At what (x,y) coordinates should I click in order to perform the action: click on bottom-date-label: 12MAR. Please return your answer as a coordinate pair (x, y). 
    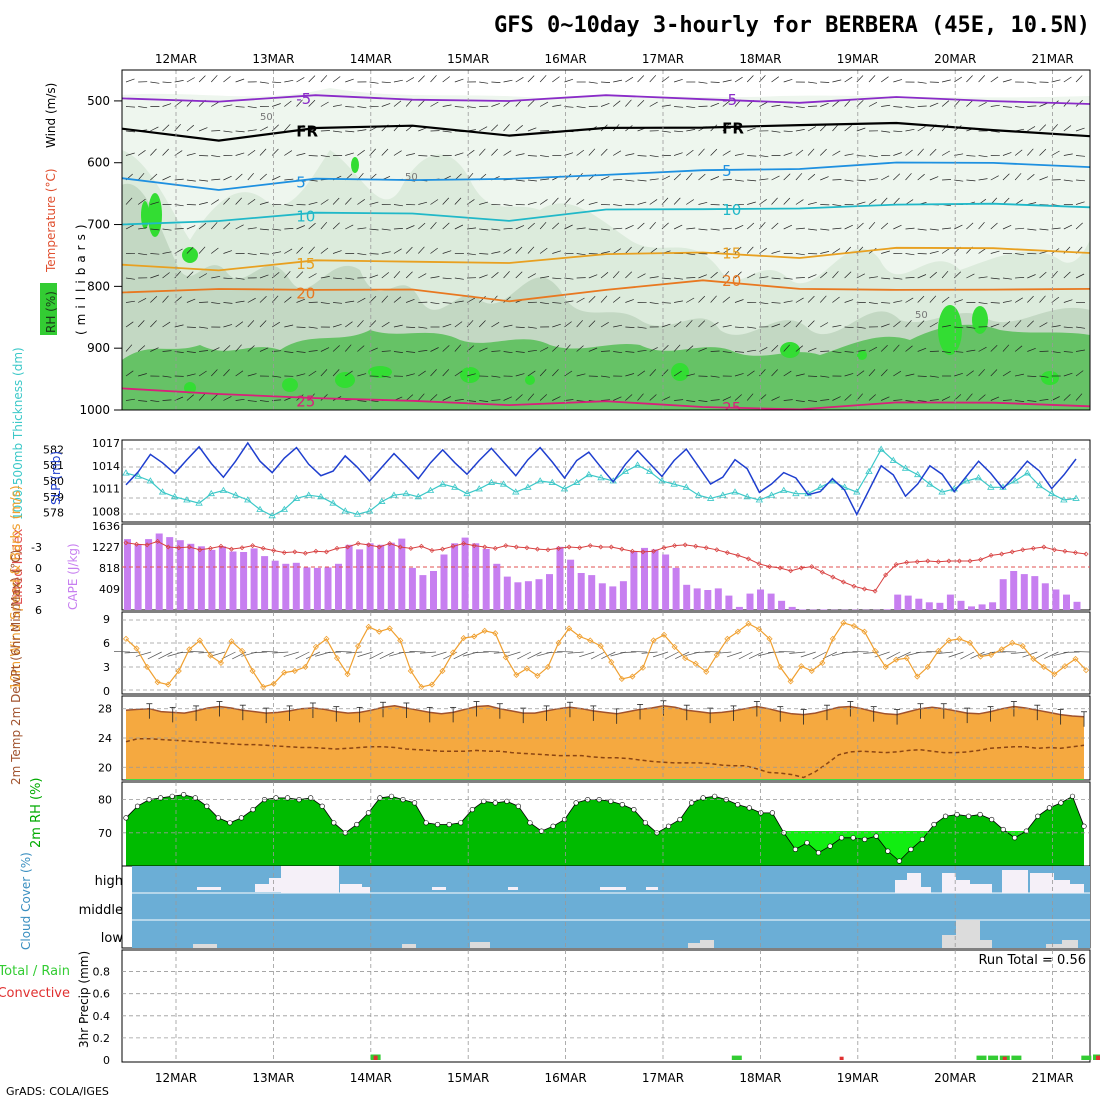
    Looking at the image, I should click on (176, 1078).